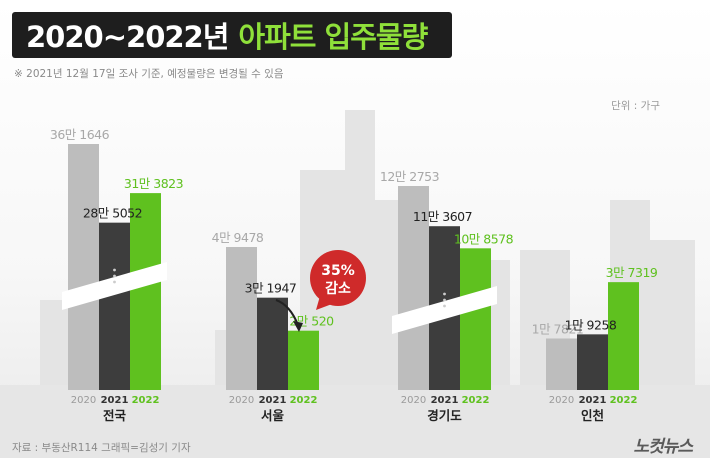 The height and width of the screenshot is (458, 710). What do you see at coordinates (672, 320) in the screenshot?
I see `skyline-building` at bounding box center [672, 320].